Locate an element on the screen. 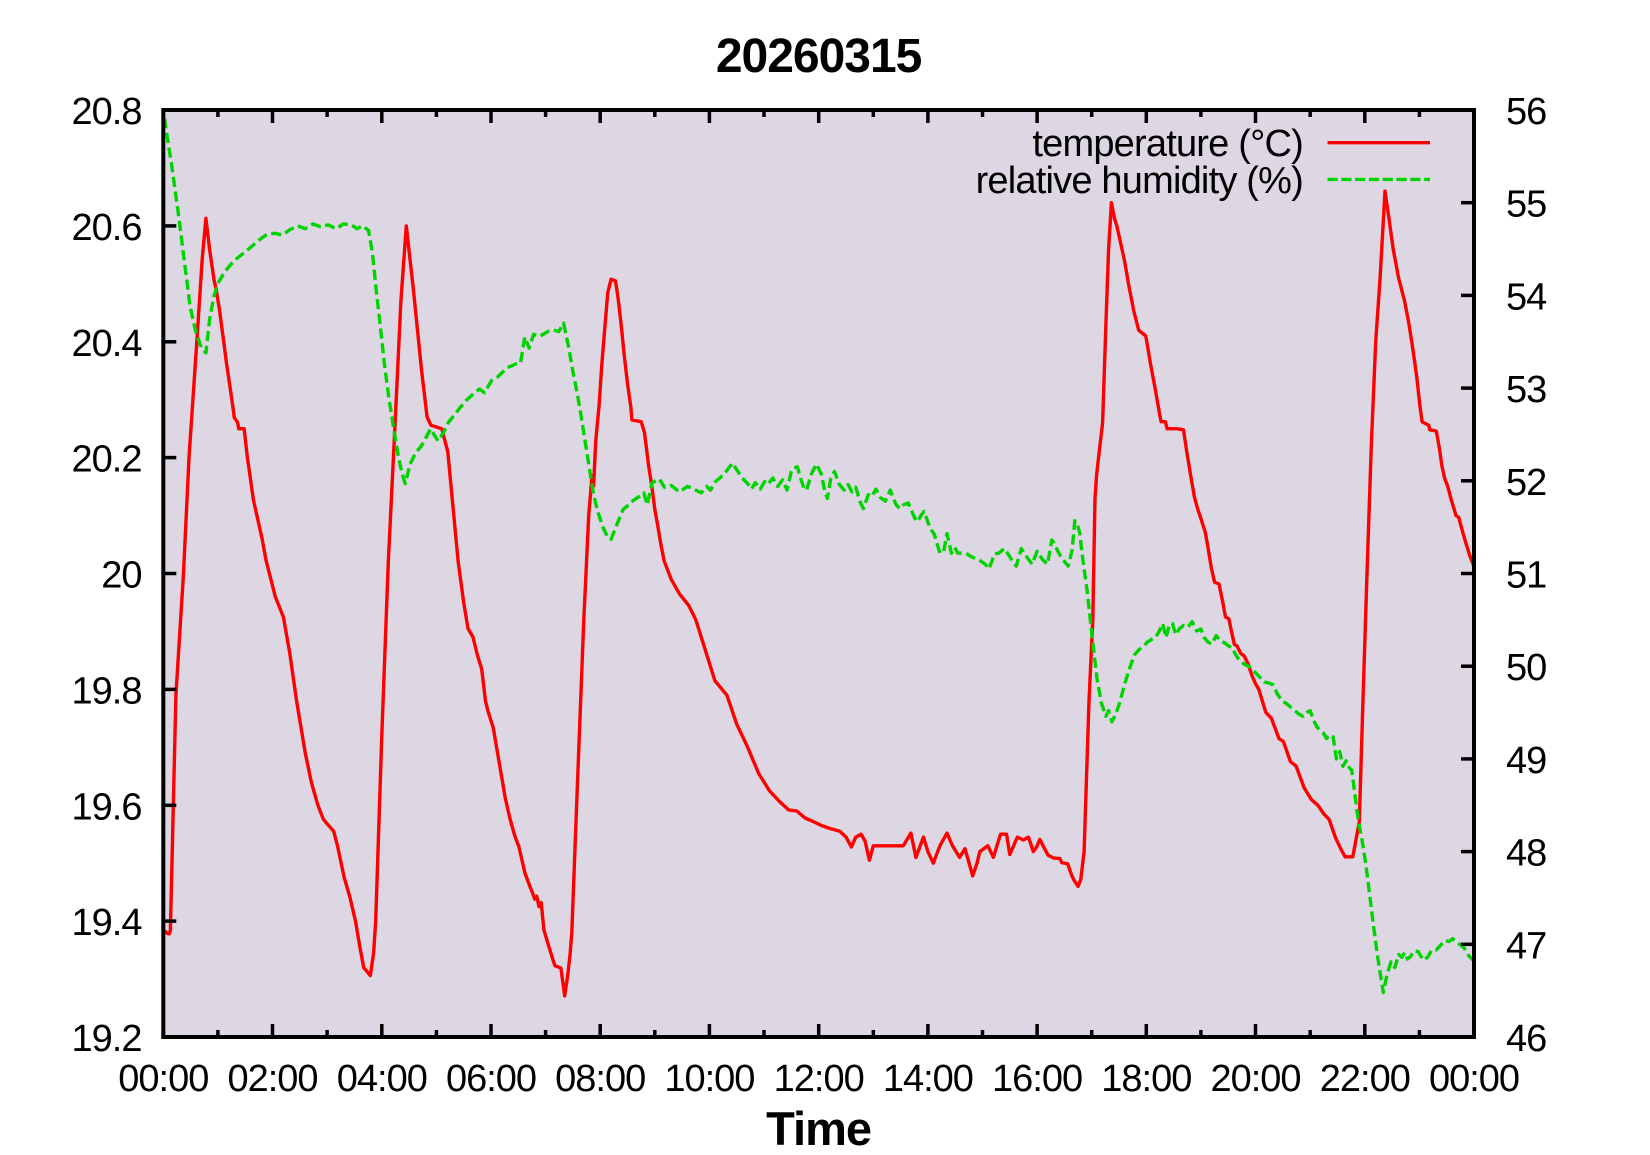 Image resolution: width=1650 pixels, height=1155 pixels. svg-text: 20.6 is located at coordinates (107, 228).